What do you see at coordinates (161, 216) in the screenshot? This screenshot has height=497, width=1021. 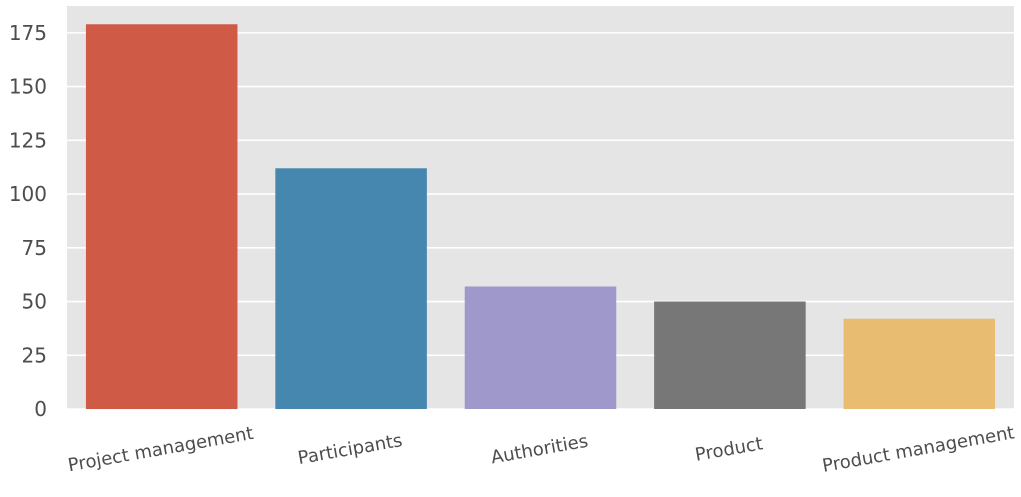 I see `bar-project-management` at bounding box center [161, 216].